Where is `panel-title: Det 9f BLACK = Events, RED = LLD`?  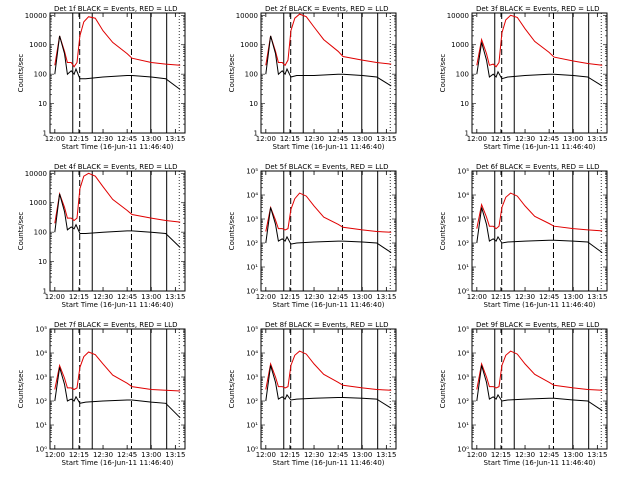 panel-title: Det 9f BLACK = Events, RED = LLD is located at coordinates (537, 325).